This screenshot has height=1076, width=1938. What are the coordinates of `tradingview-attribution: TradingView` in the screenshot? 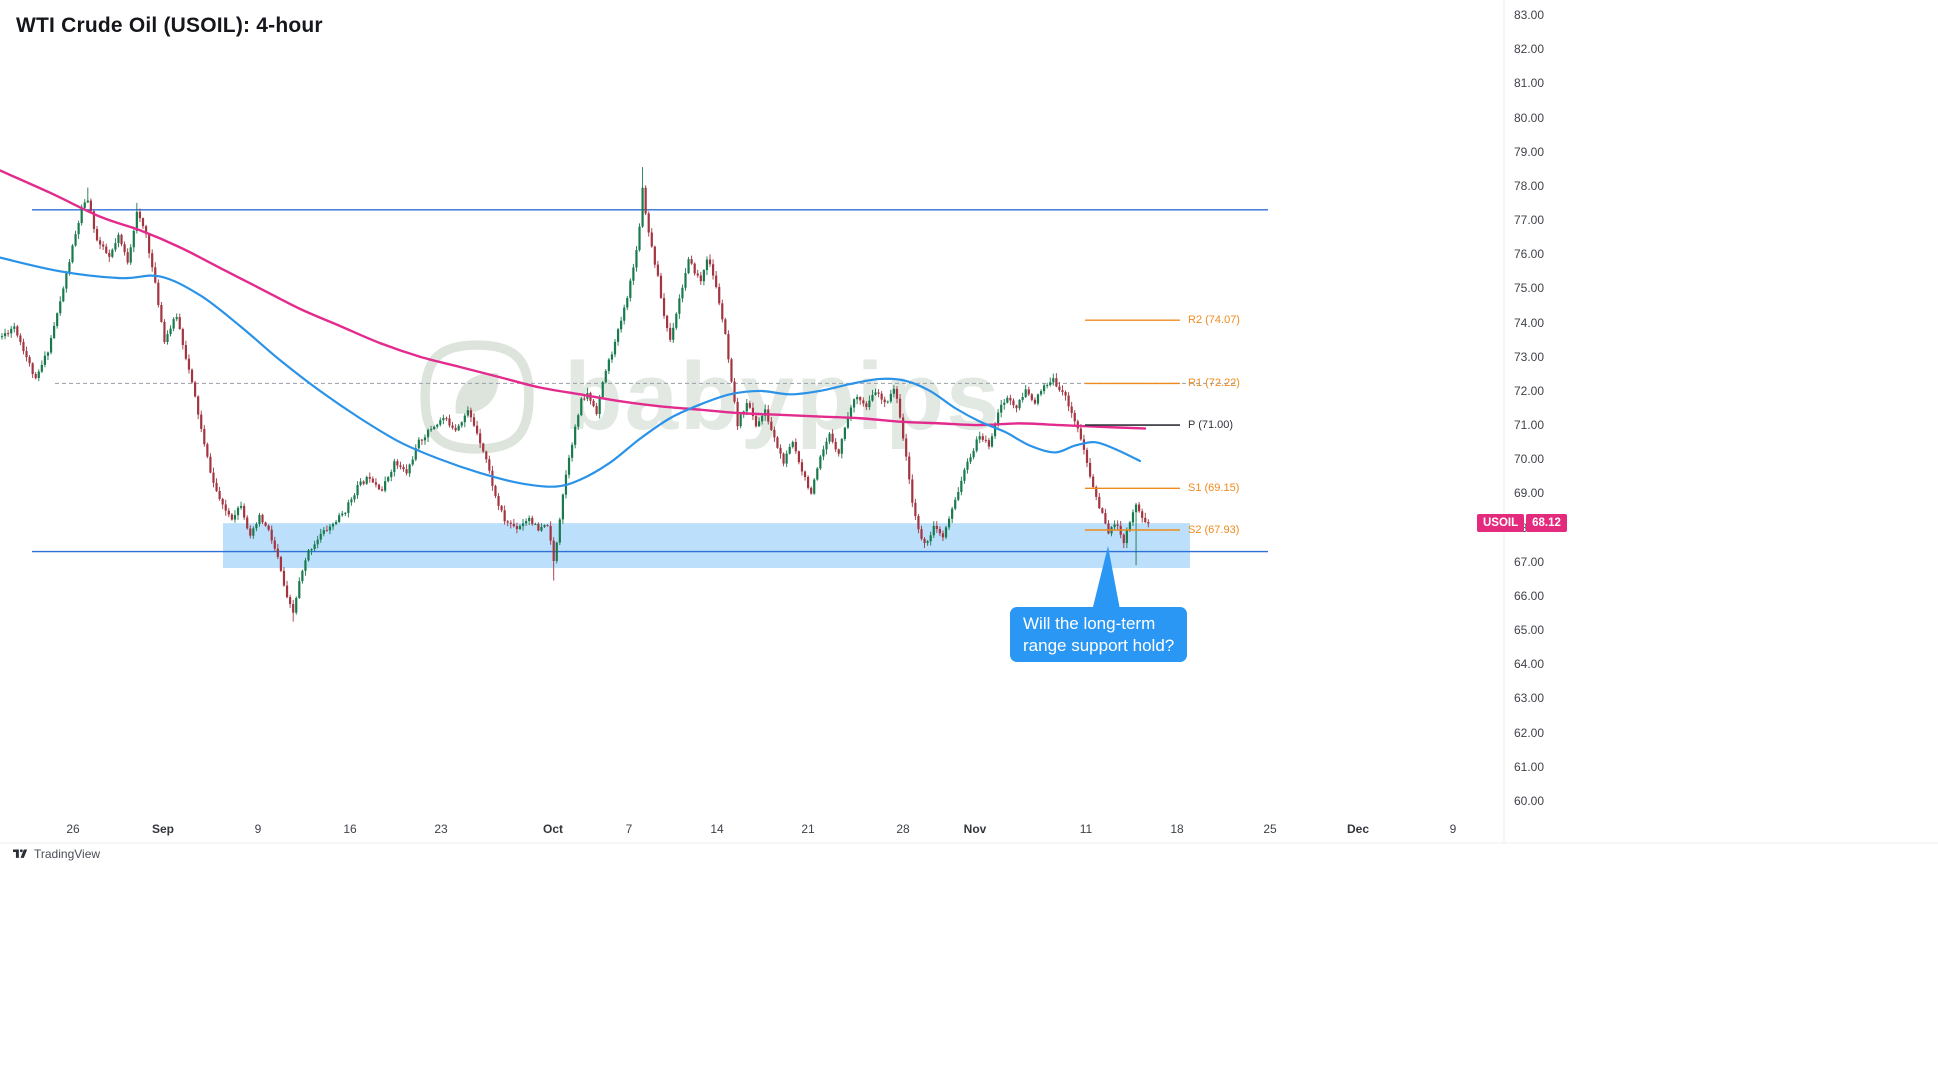 It's located at (56, 854).